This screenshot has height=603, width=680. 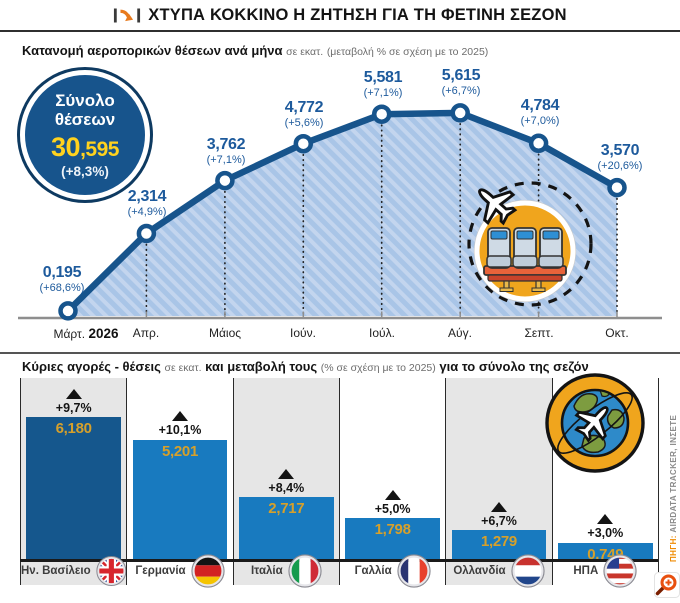 What do you see at coordinates (407, 52) in the screenshot?
I see `subtitle-note: (μεταβολή % σε σχέση με το 2025)` at bounding box center [407, 52].